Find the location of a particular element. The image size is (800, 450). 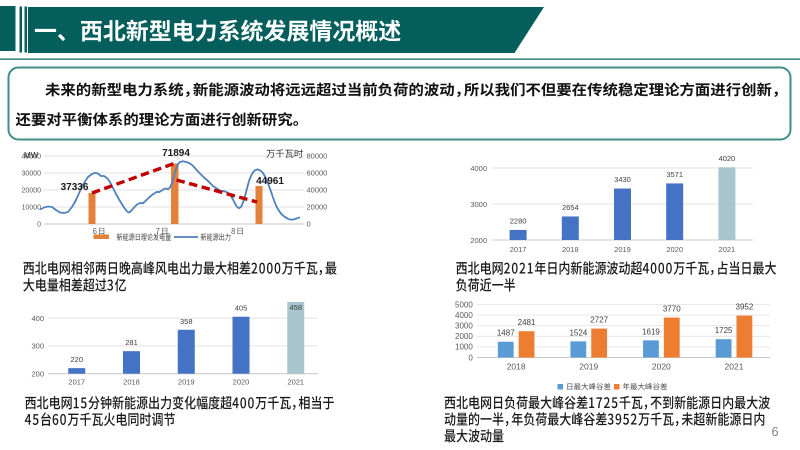

svg-text: 30000 is located at coordinates (32, 174).